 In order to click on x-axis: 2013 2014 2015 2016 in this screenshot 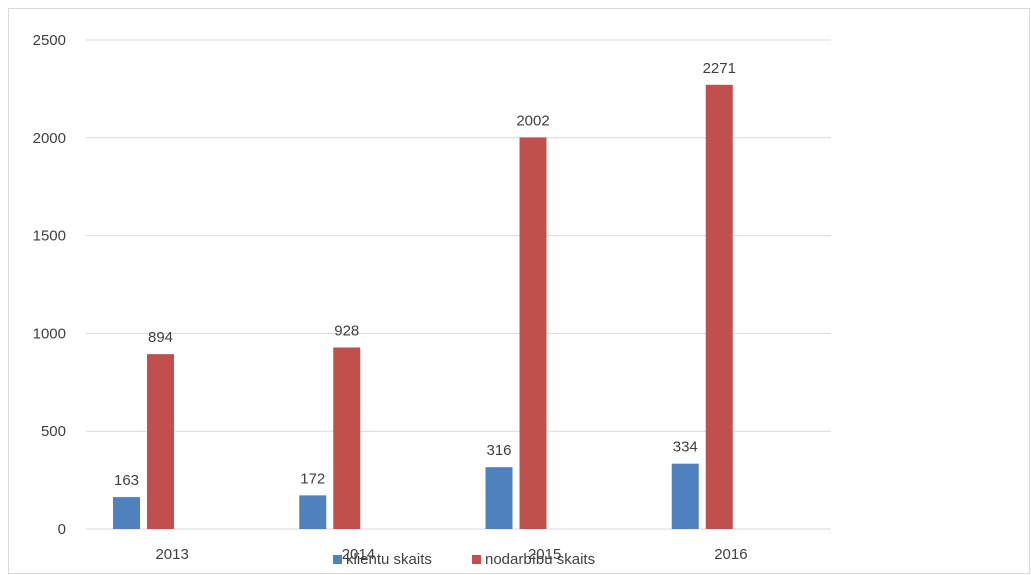, I will do `click(458, 545)`.